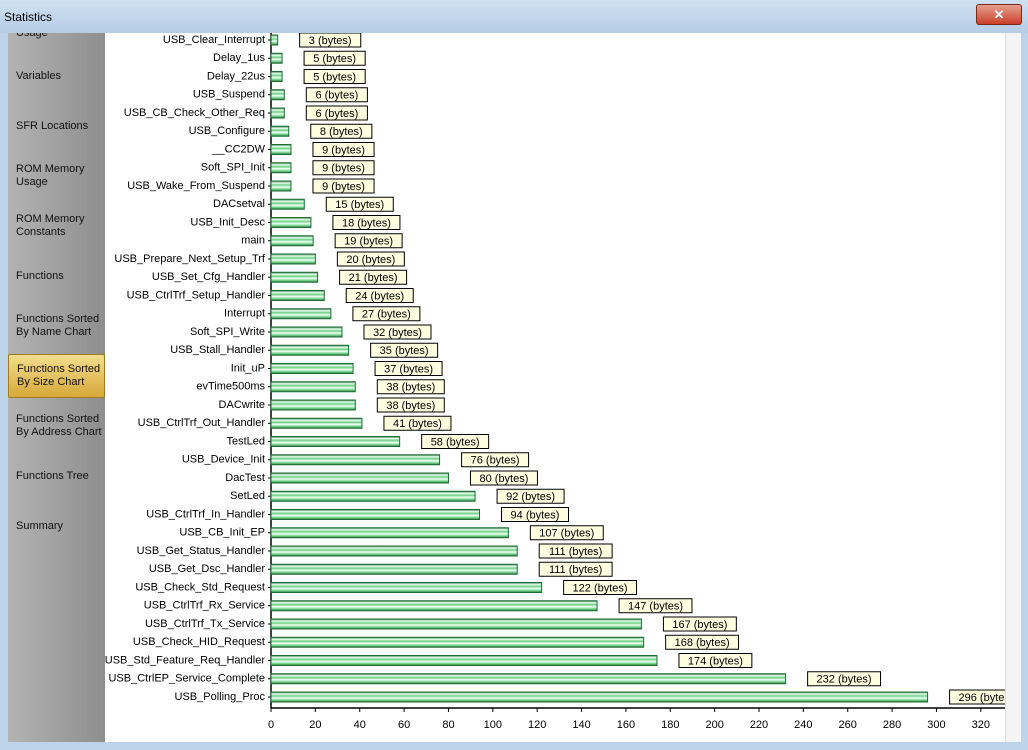 This screenshot has height=750, width=1028. Describe the element at coordinates (39, 75) in the screenshot. I see `nav-label: Variables` at that location.